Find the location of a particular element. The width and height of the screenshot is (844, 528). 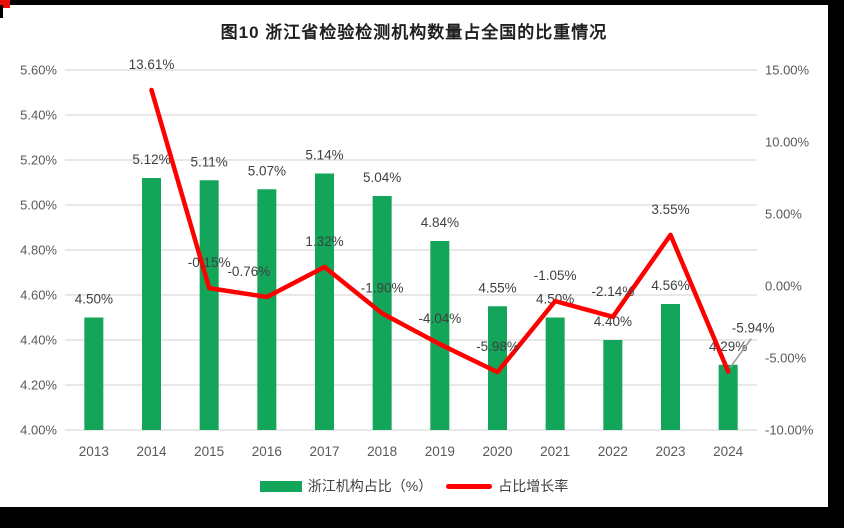

y-axis-left-tick-label: 4.40% is located at coordinates (38, 340).